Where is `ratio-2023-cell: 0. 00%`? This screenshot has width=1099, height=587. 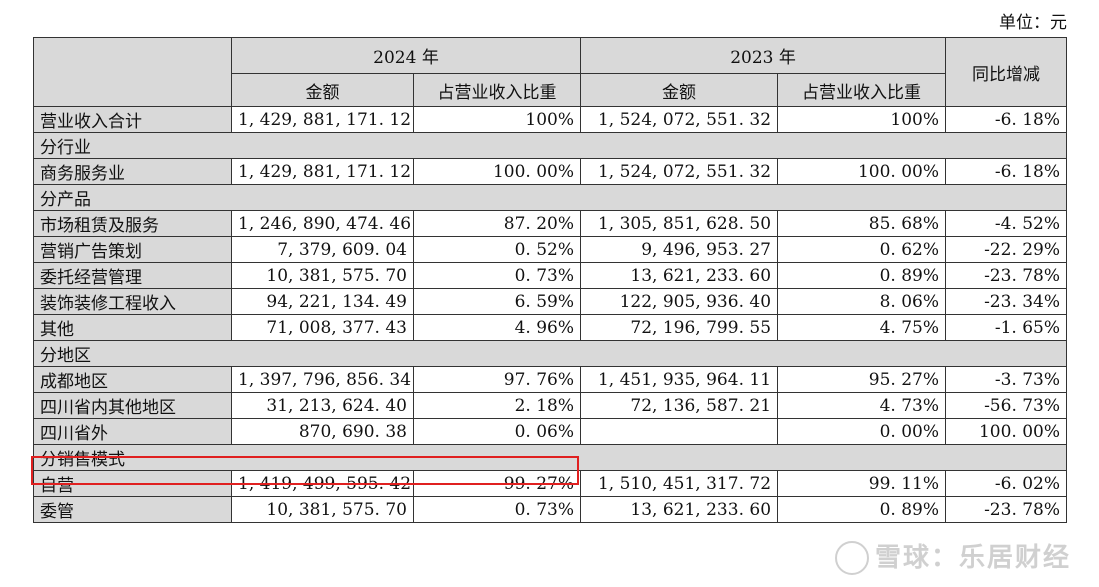
ratio-2023-cell: 0. 00% is located at coordinates (862, 431).